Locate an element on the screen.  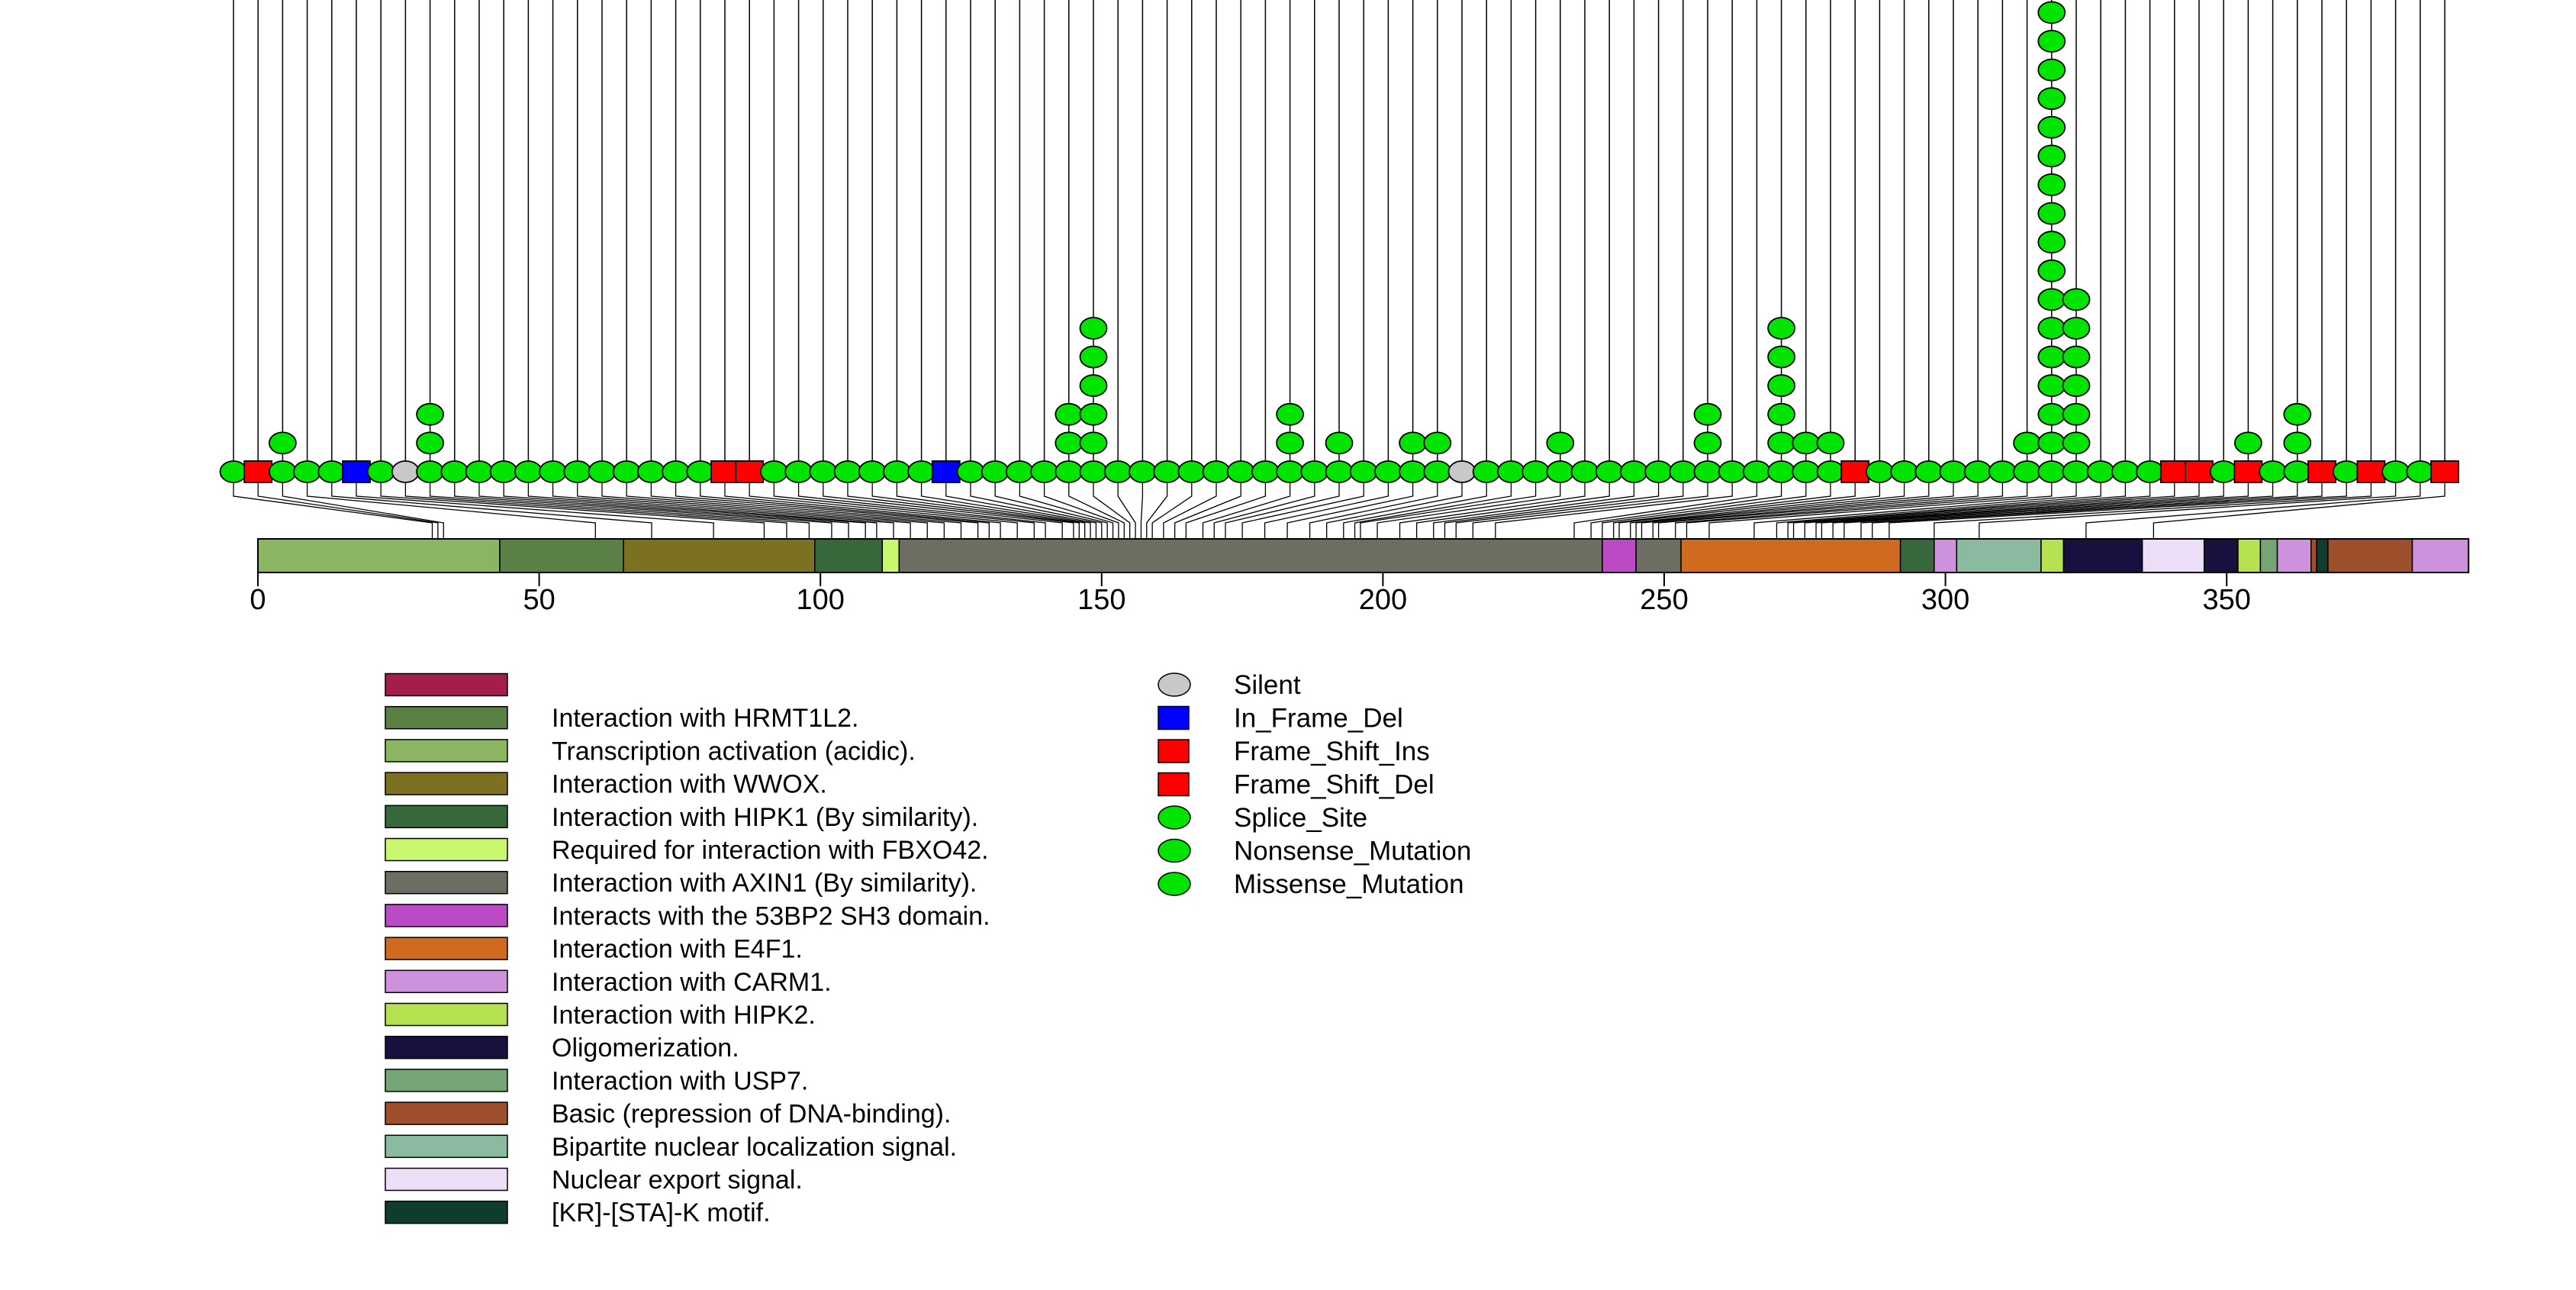
domain-legend-label: Transcription activation (acidic). is located at coordinates (734, 752).